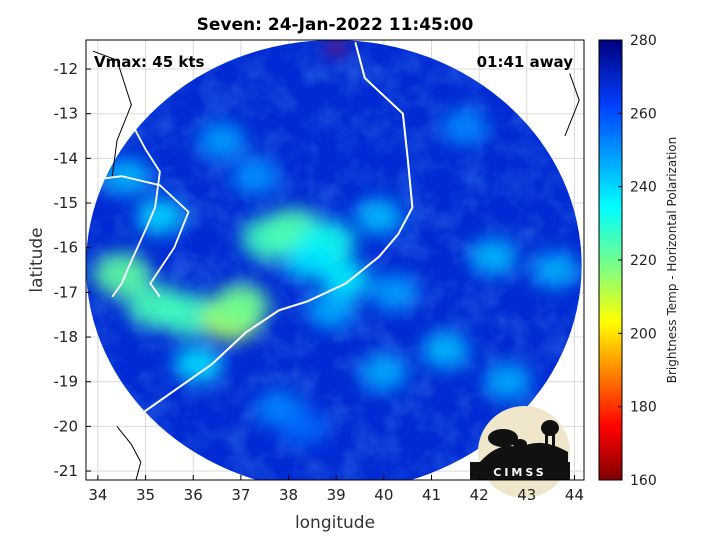 The width and height of the screenshot is (720, 540). I want to click on y-tick-label: -17, so click(66, 292).